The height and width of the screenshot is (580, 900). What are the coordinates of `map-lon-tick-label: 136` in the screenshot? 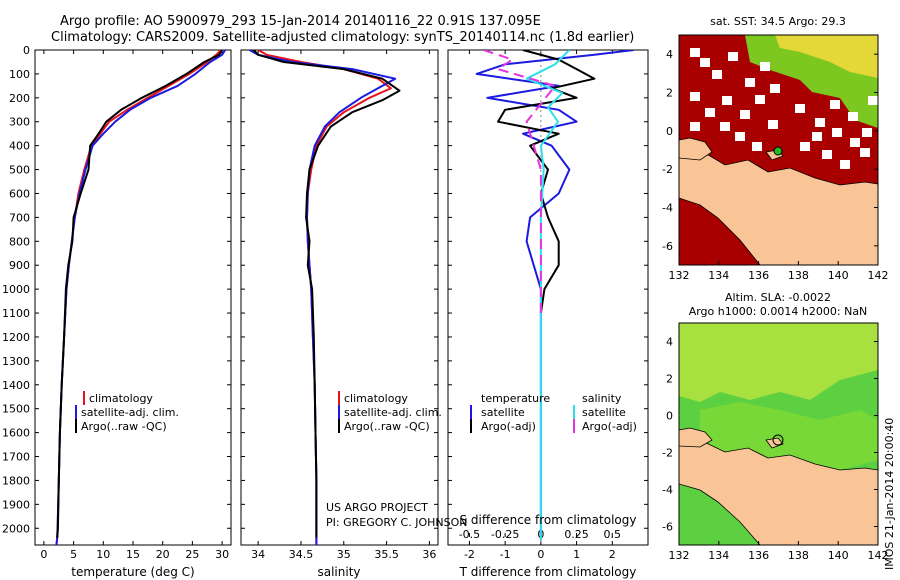 It's located at (758, 555).